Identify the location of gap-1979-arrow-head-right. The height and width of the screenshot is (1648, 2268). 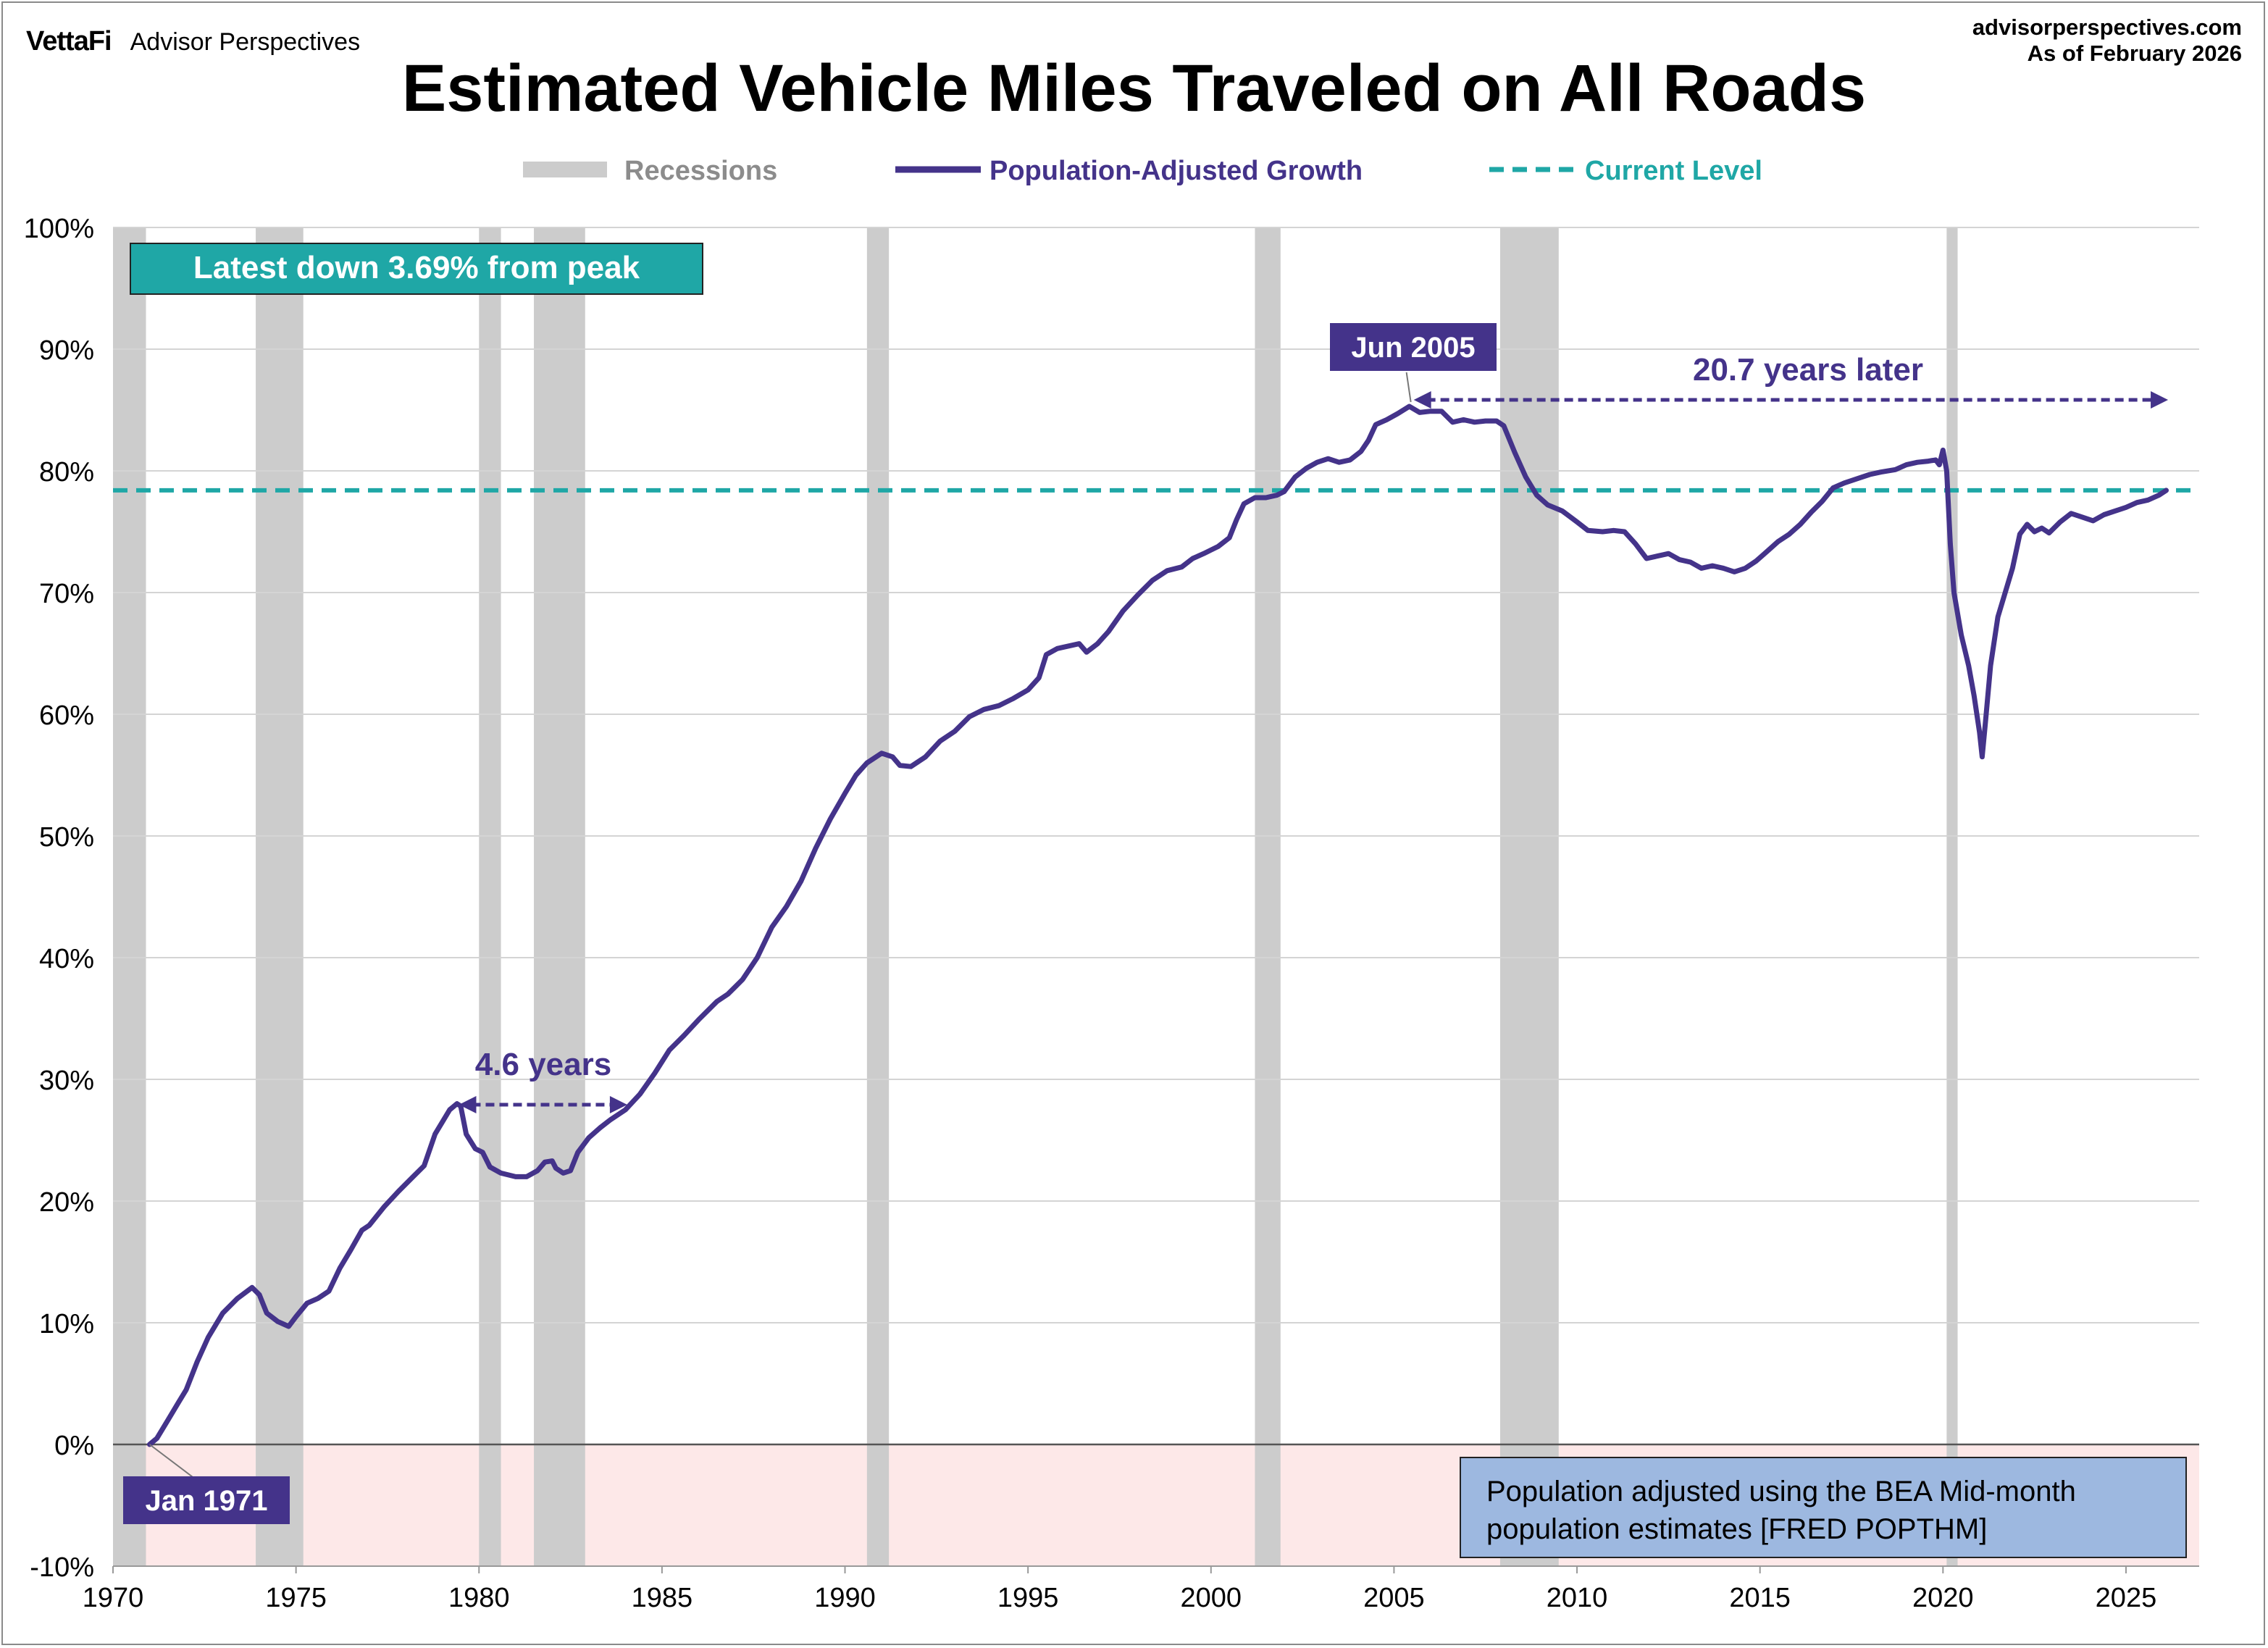
(618, 1104).